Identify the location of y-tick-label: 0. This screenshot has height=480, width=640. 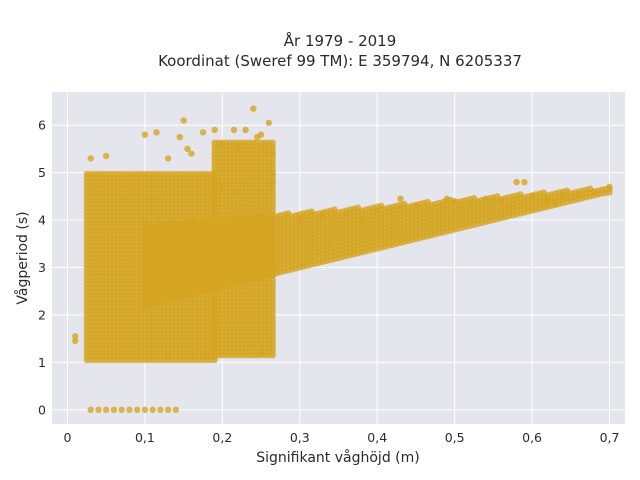
(42, 409).